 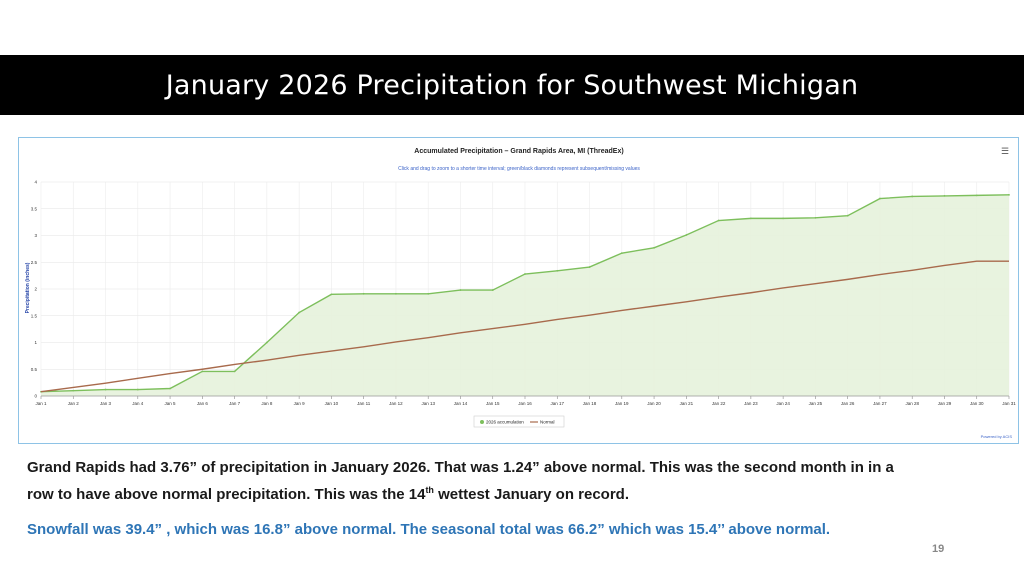 I want to click on x-tick-label: Jan 31, so click(x=1009, y=403).